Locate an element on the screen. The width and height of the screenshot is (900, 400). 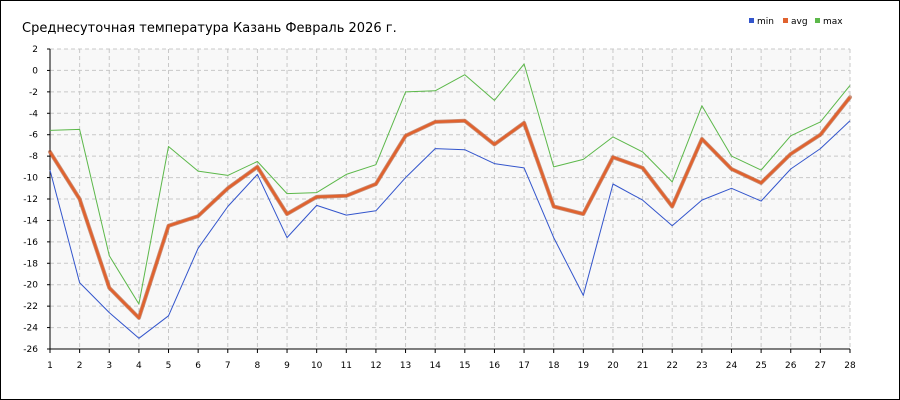
legend-label-avg: avg is located at coordinates (799, 22).